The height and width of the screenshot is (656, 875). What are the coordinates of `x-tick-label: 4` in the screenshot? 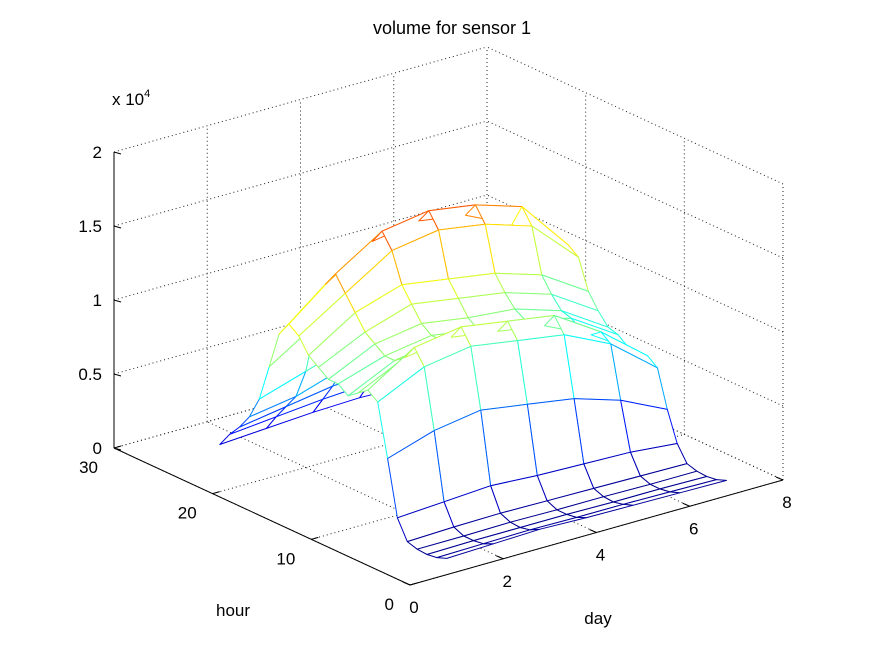 It's located at (600, 555).